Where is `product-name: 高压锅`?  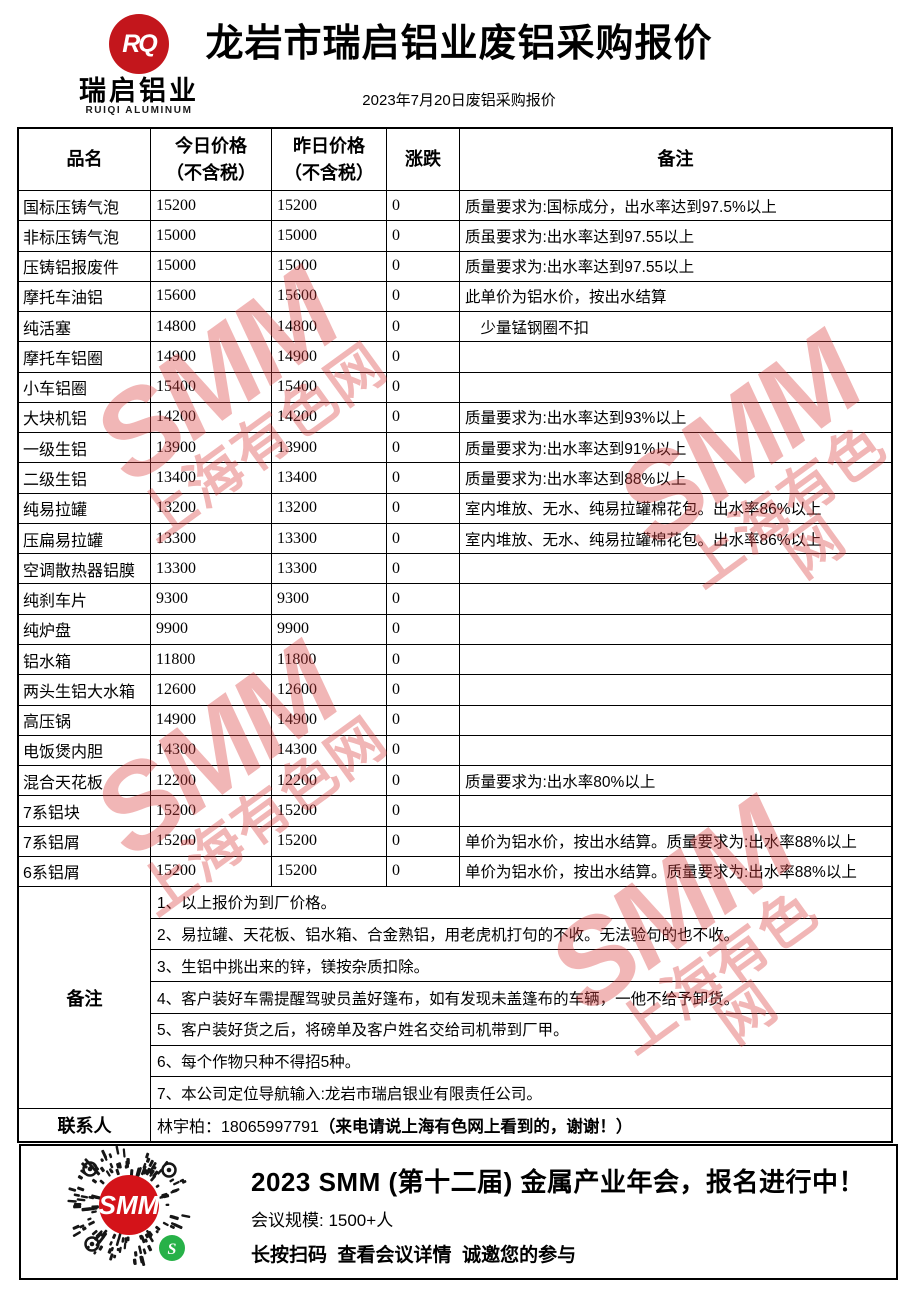
product-name: 高压锅 is located at coordinates (85, 720).